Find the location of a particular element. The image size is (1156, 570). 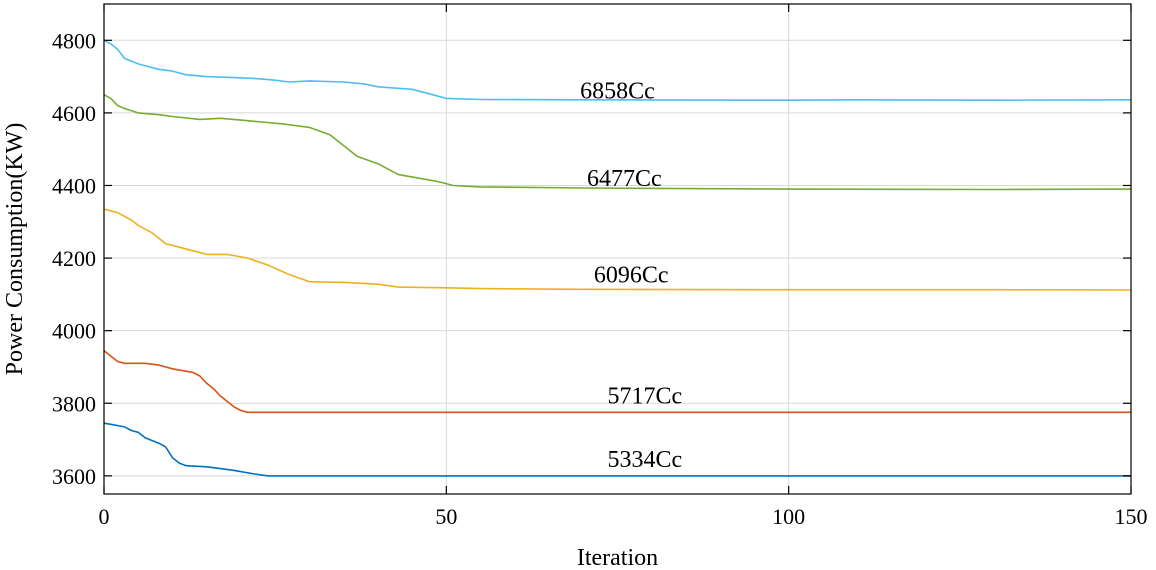

x-tick-label: 150 is located at coordinates (1131, 516).